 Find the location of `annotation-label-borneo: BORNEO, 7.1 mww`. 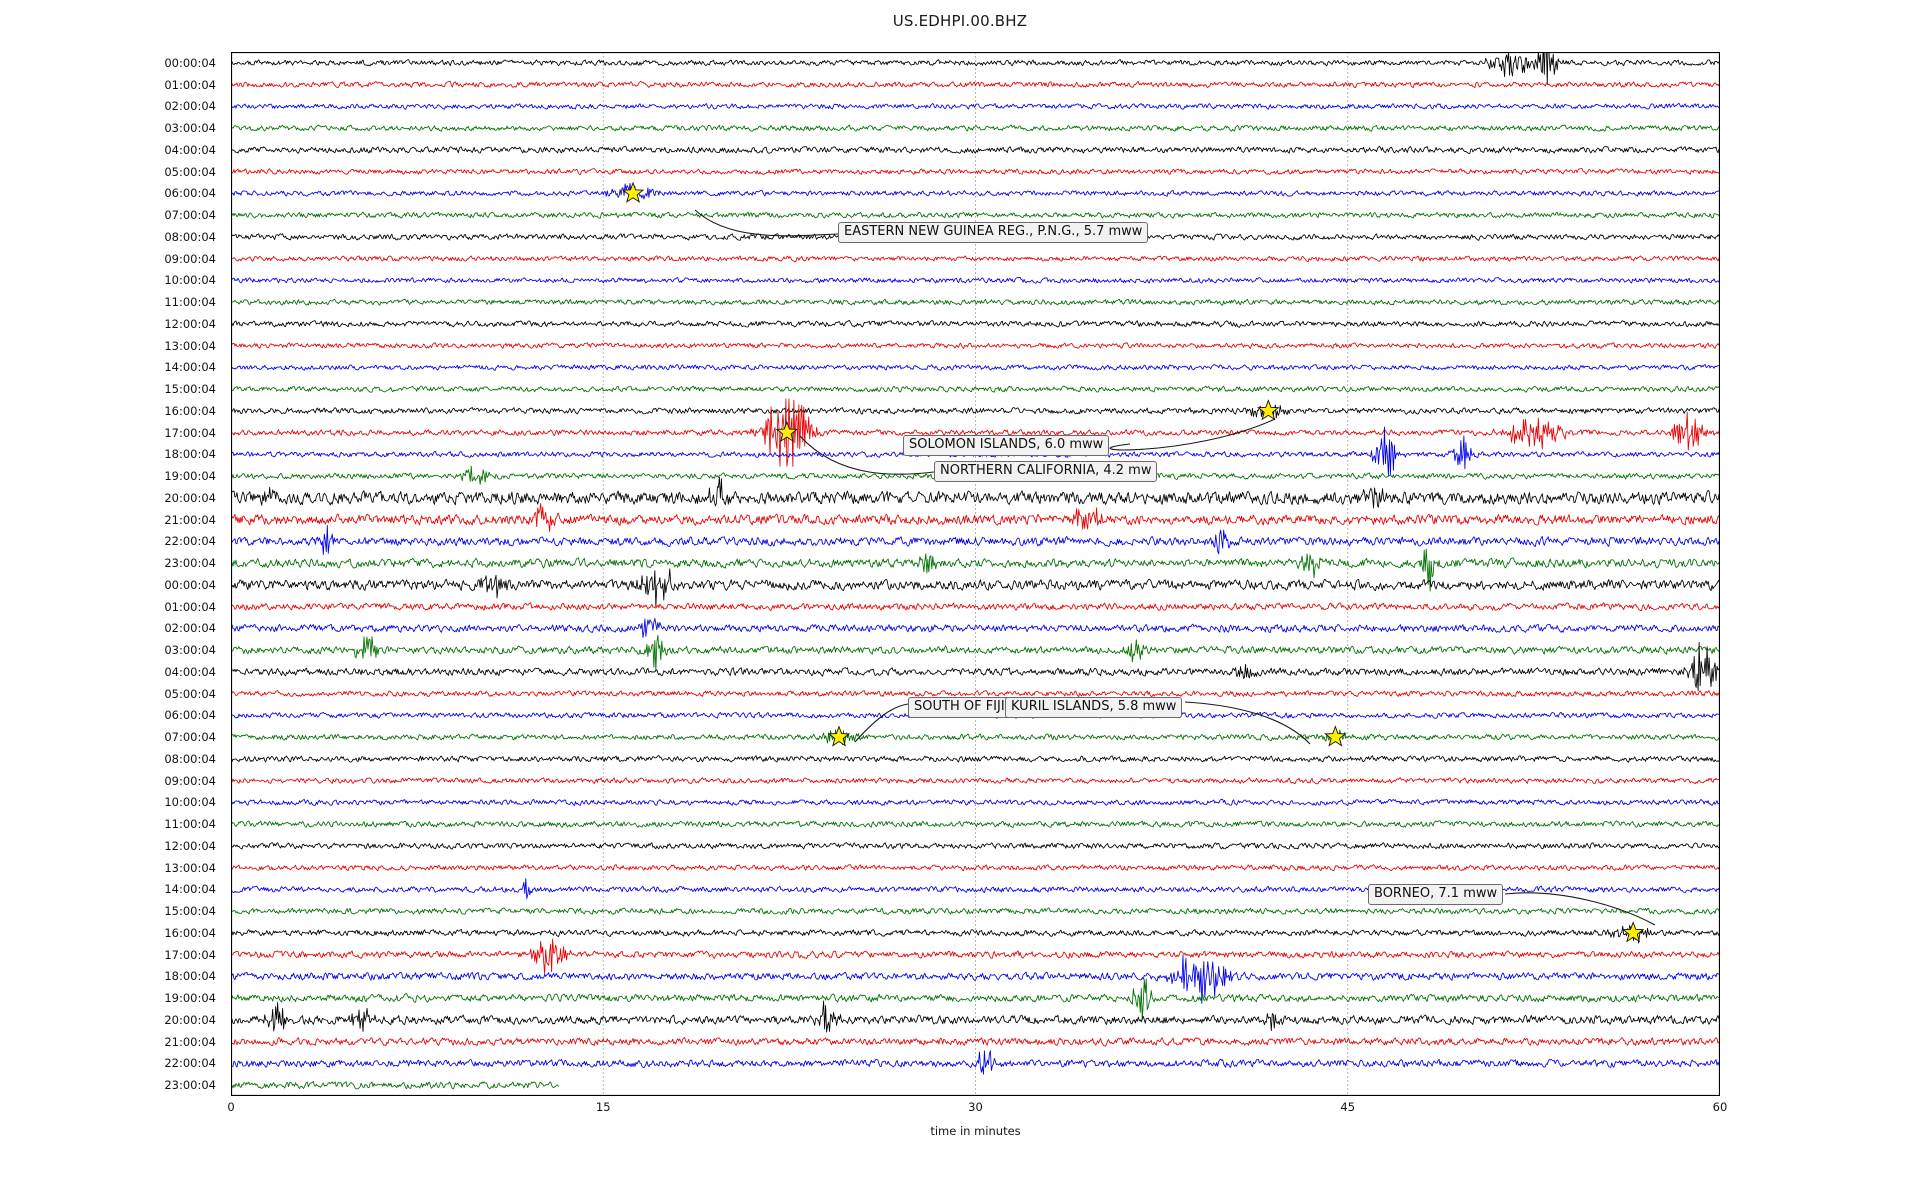

annotation-label-borneo: BORNEO, 7.1 mww is located at coordinates (1436, 895).